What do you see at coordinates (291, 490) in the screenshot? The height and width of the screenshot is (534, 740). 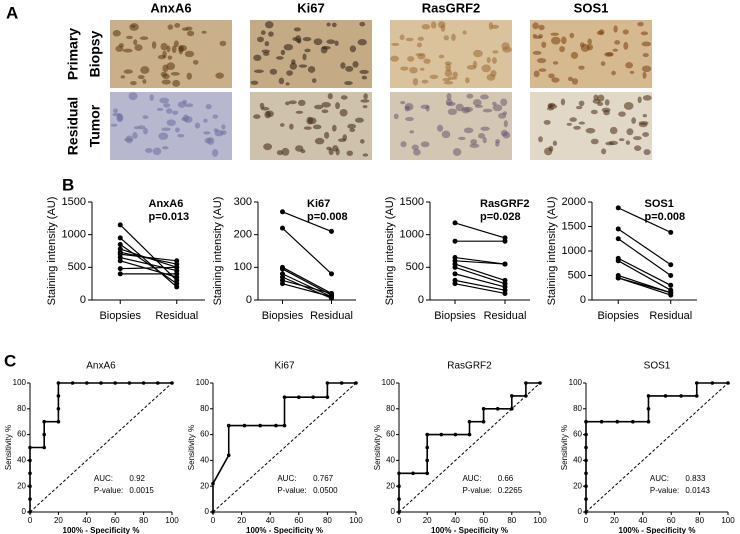 I see `annotation: P-value:` at bounding box center [291, 490].